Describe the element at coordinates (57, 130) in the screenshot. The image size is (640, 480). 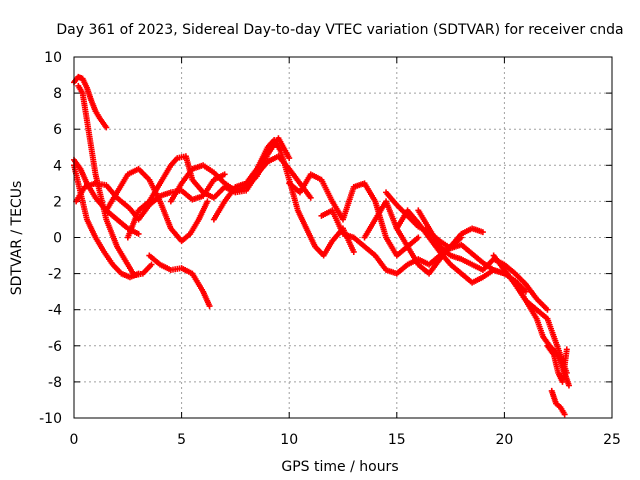
I see `y-tick-label: 6` at that location.